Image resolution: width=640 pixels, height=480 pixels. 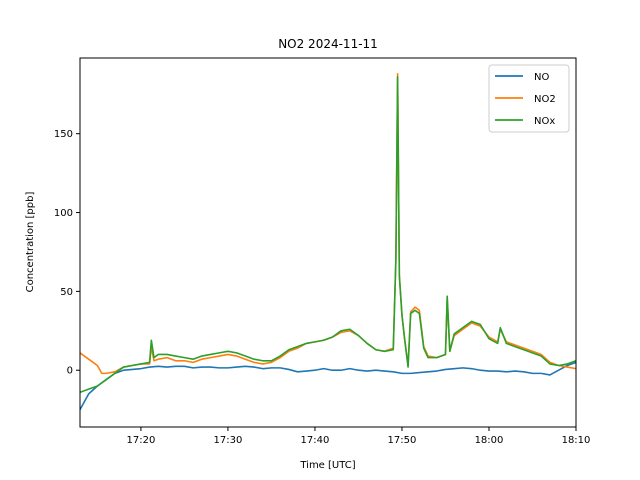 What do you see at coordinates (30, 242) in the screenshot?
I see `y-axis-label: Concentration [ppb]` at bounding box center [30, 242].